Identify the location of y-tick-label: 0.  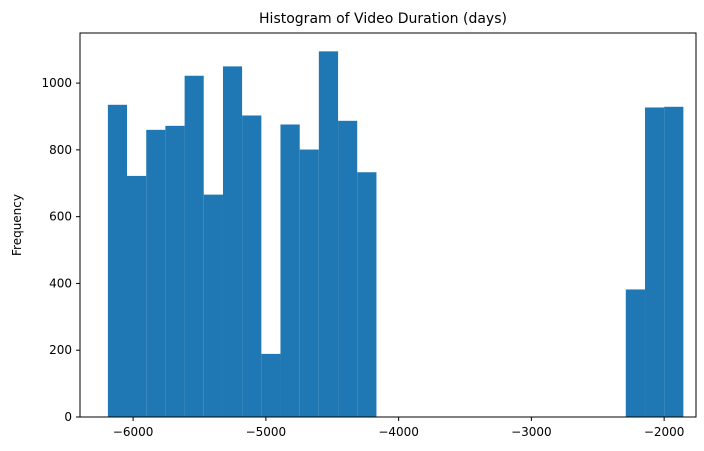
(68, 417).